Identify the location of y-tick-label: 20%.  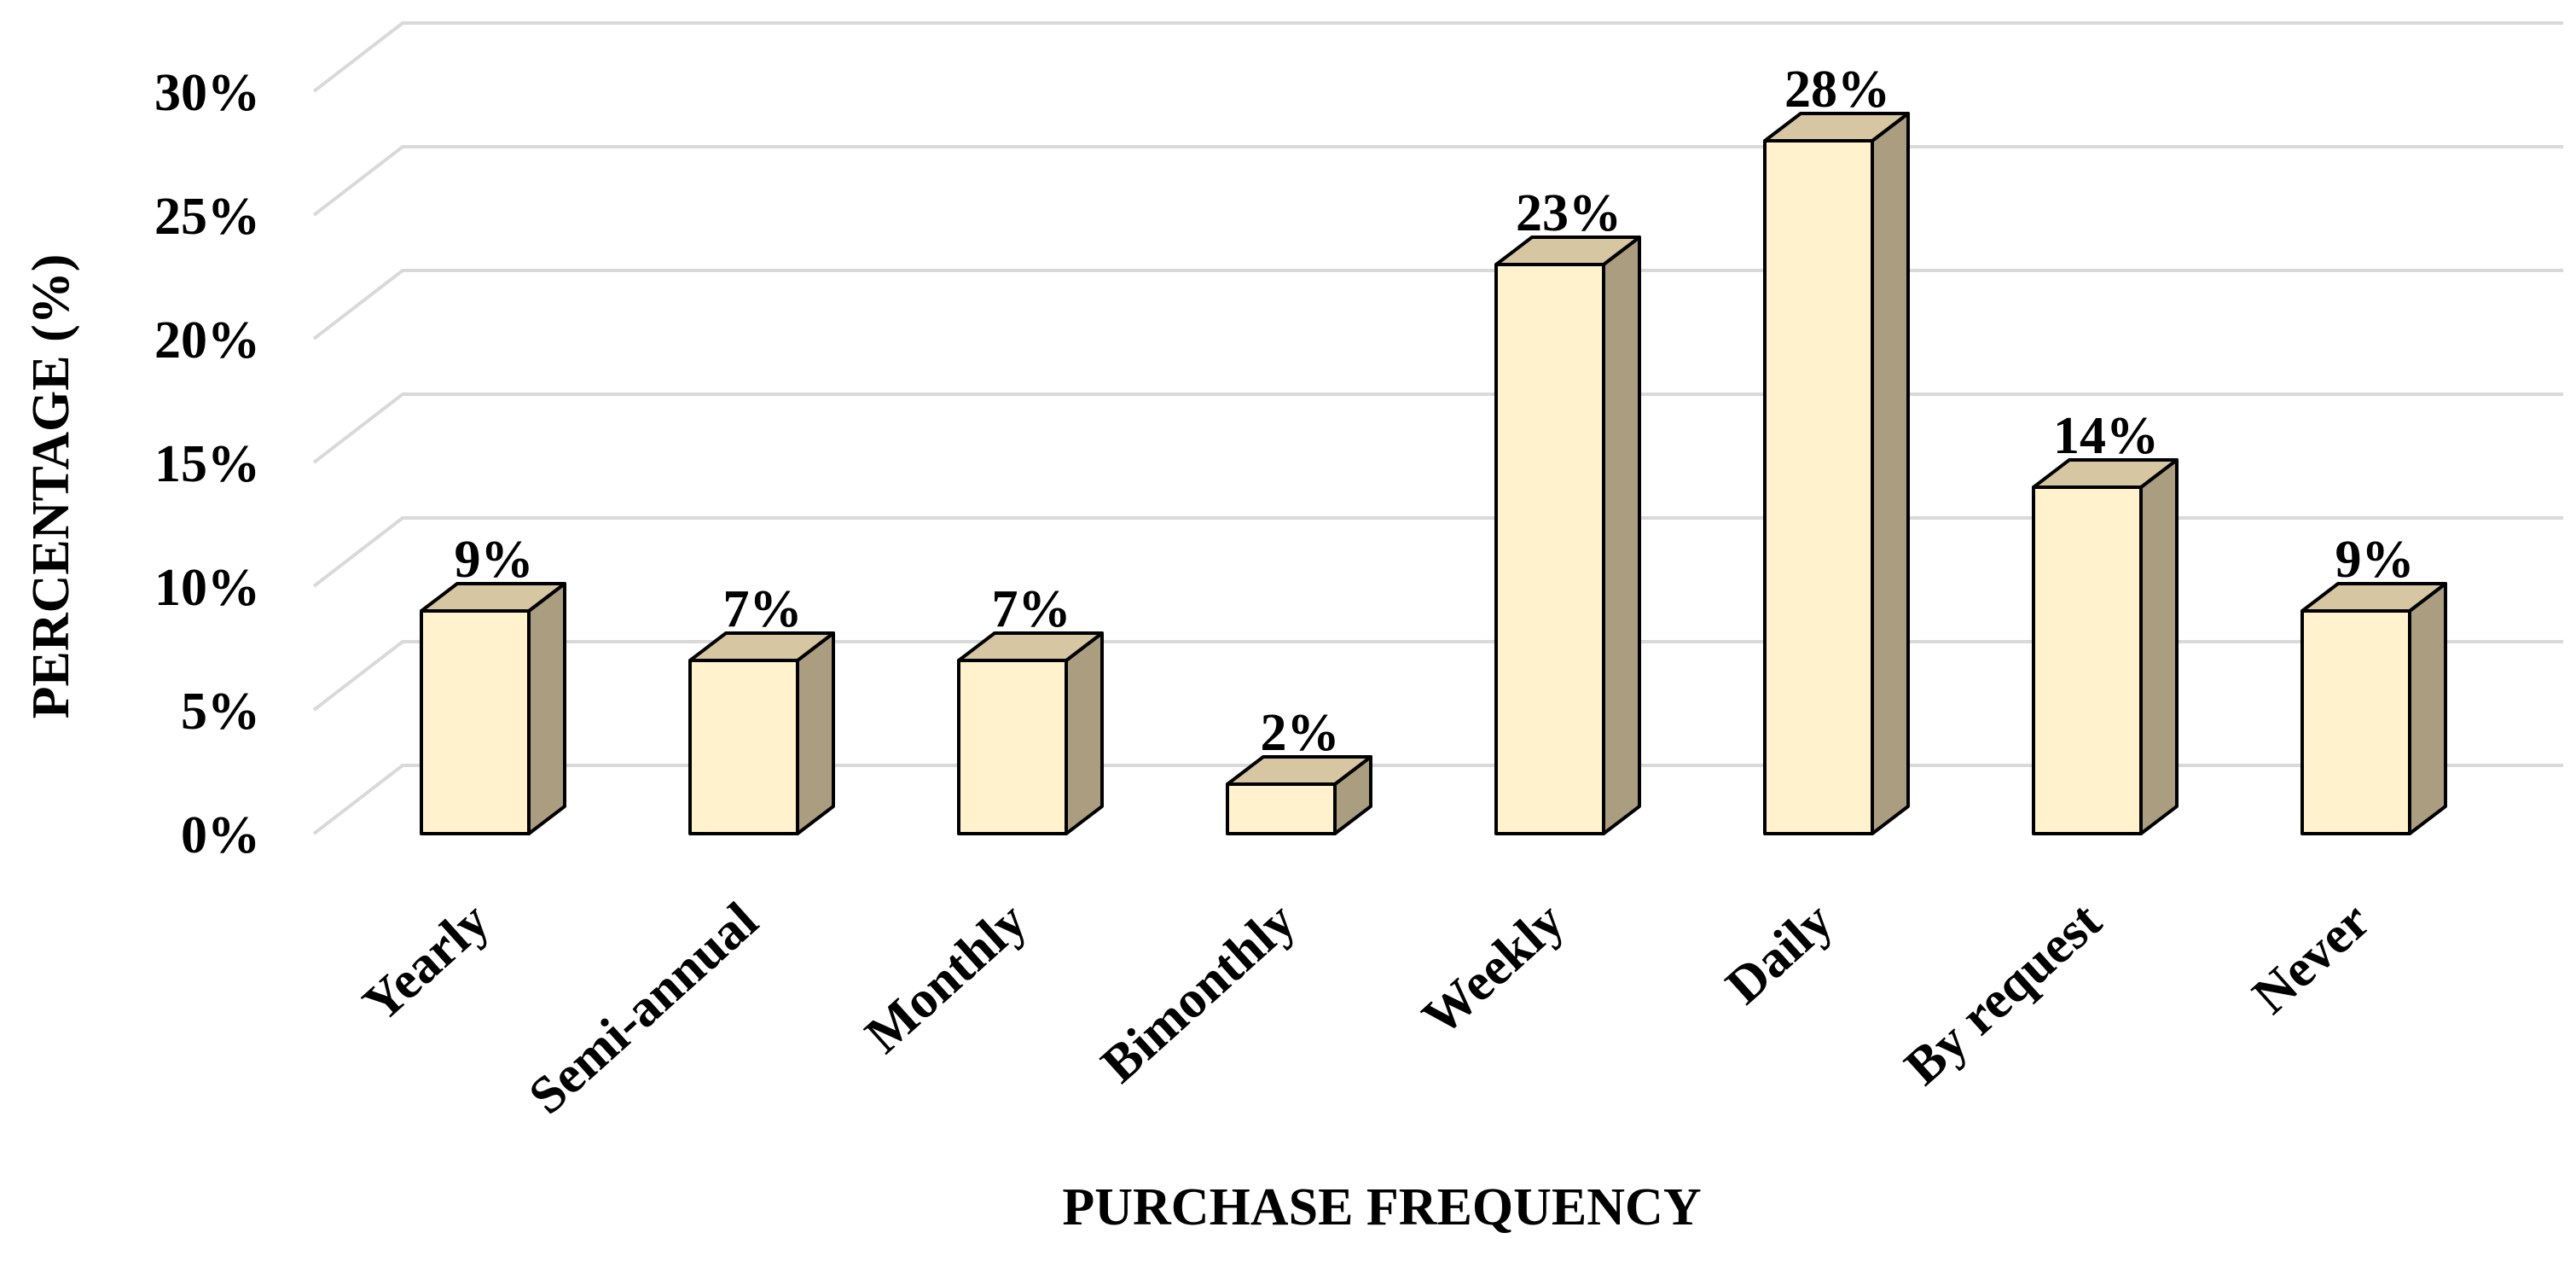
(207, 340).